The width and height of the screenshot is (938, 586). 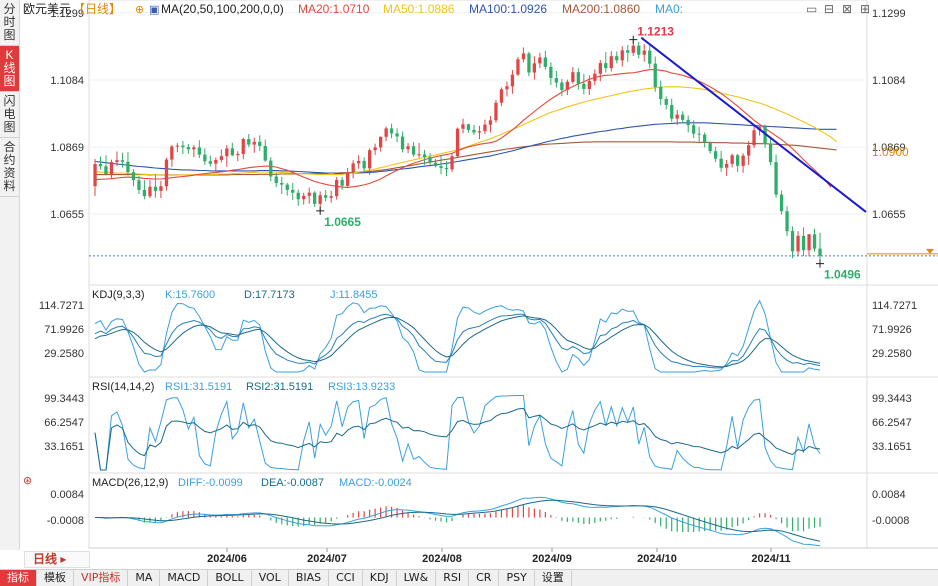 What do you see at coordinates (57, 559) in the screenshot?
I see `period-selector: 日线 ▸` at bounding box center [57, 559].